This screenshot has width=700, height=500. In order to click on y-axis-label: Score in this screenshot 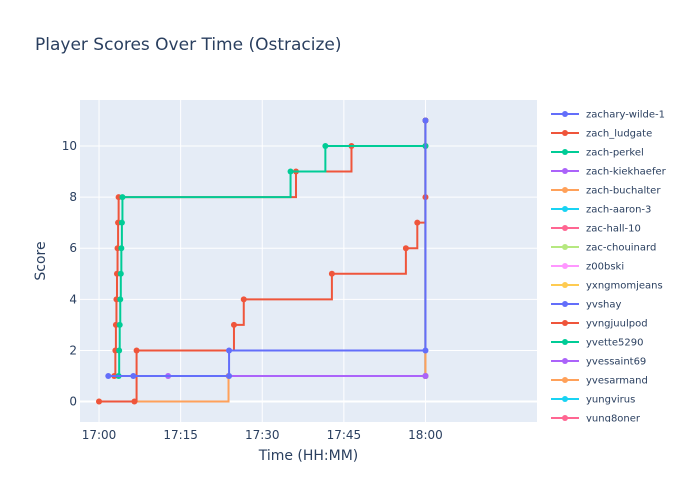, I will do `click(41, 260)`.